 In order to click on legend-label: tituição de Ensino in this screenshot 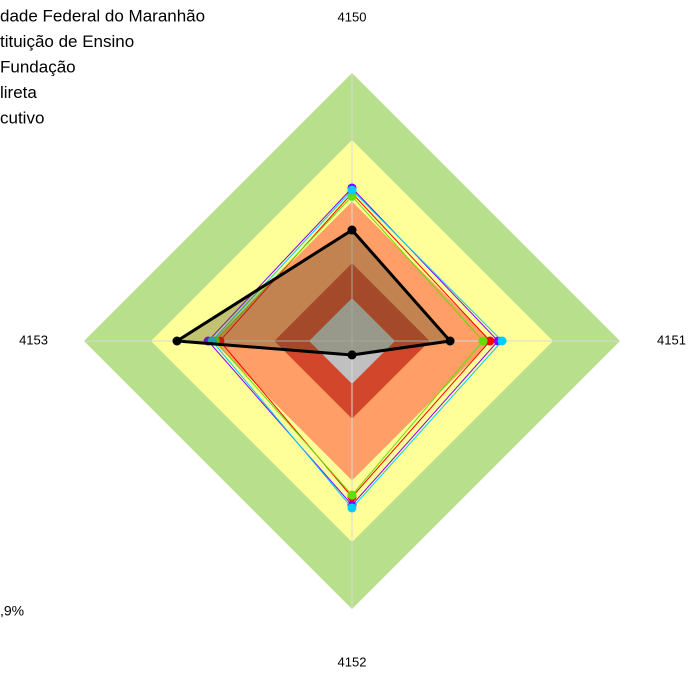, I will do `click(67, 41)`.